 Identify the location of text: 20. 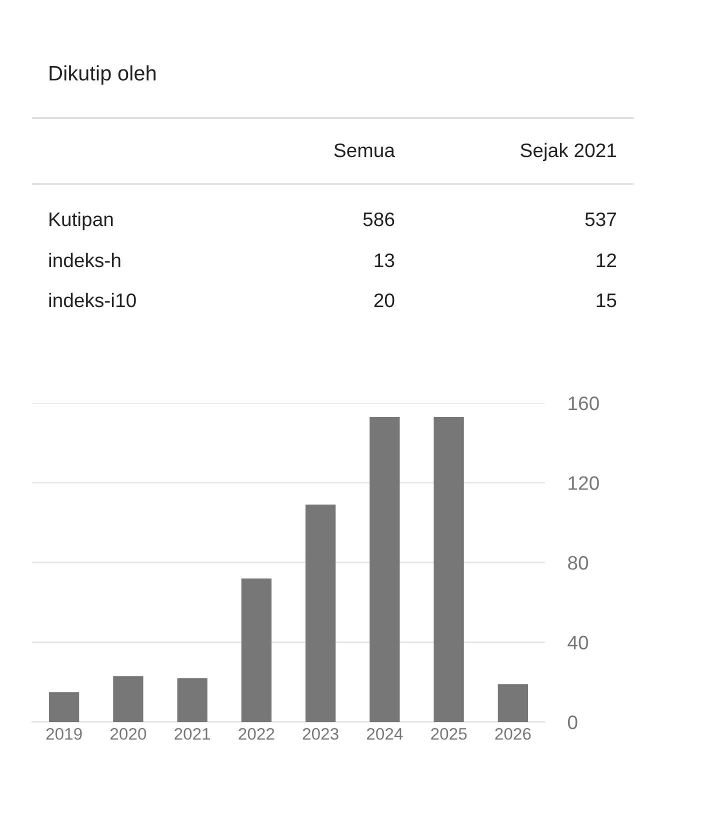
(384, 300).